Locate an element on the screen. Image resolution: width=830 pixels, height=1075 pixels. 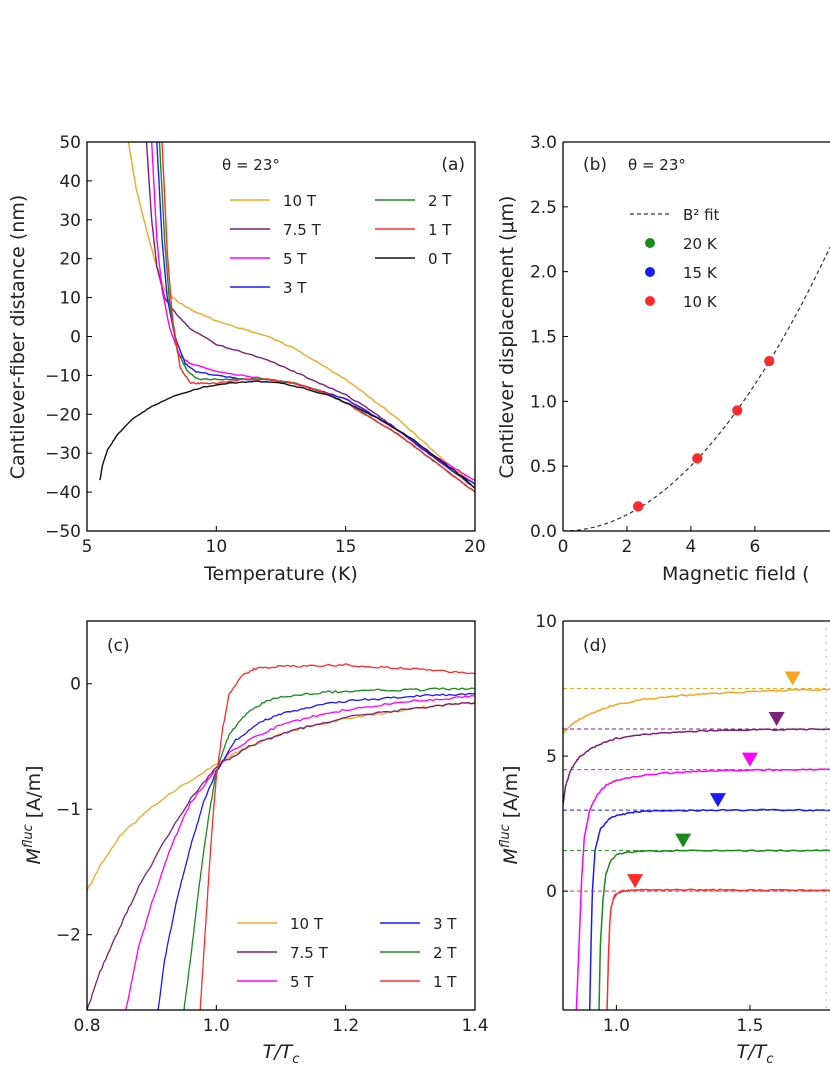
panel-c-ytick-label: 0 is located at coordinates (75, 685).